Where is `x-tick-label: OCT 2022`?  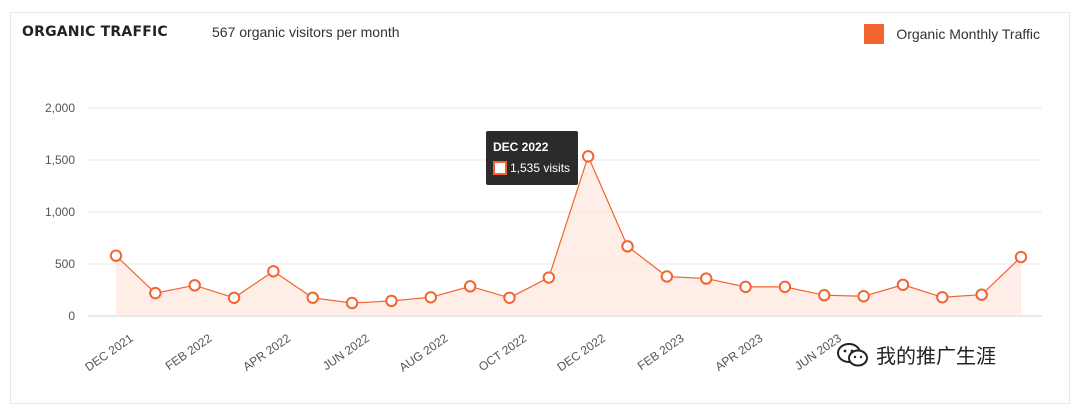 x-tick-label: OCT 2022 is located at coordinates (502, 352).